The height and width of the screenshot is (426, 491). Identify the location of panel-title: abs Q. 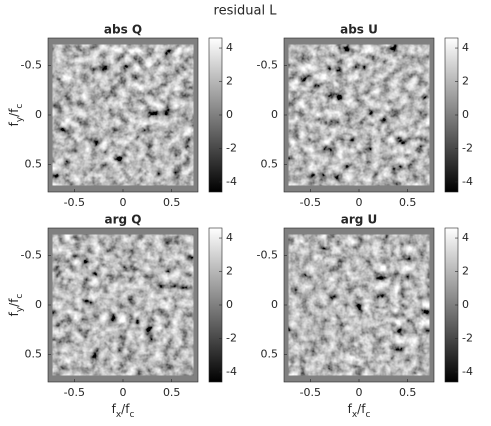
(123, 30).